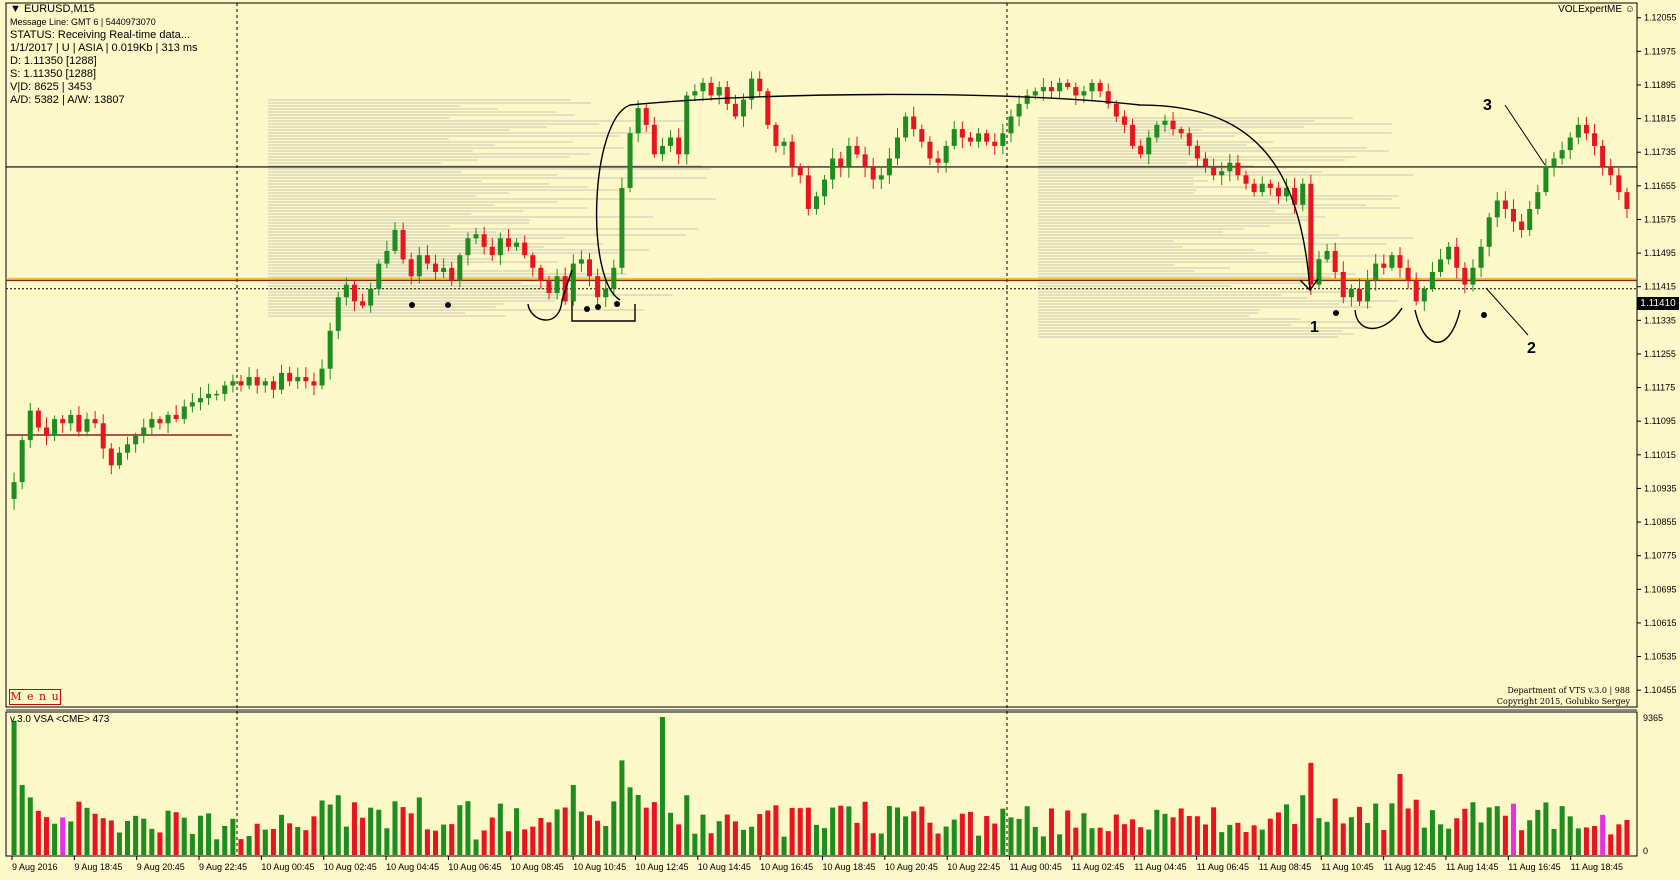 The width and height of the screenshot is (1680, 880). What do you see at coordinates (1223, 867) in the screenshot?
I see `x-tick-label: 11 Aug 06:45` at bounding box center [1223, 867].